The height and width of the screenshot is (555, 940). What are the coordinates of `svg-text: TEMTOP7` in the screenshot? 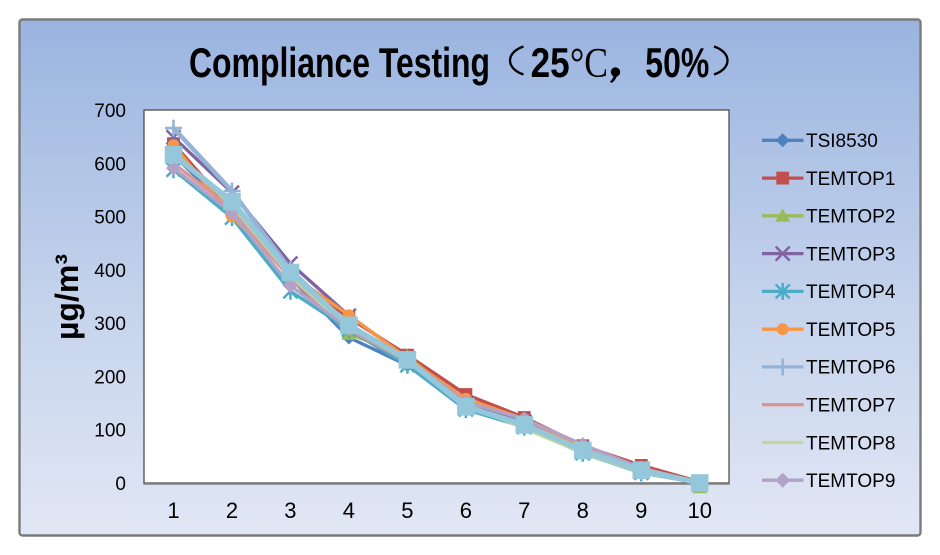 It's located at (850, 406).